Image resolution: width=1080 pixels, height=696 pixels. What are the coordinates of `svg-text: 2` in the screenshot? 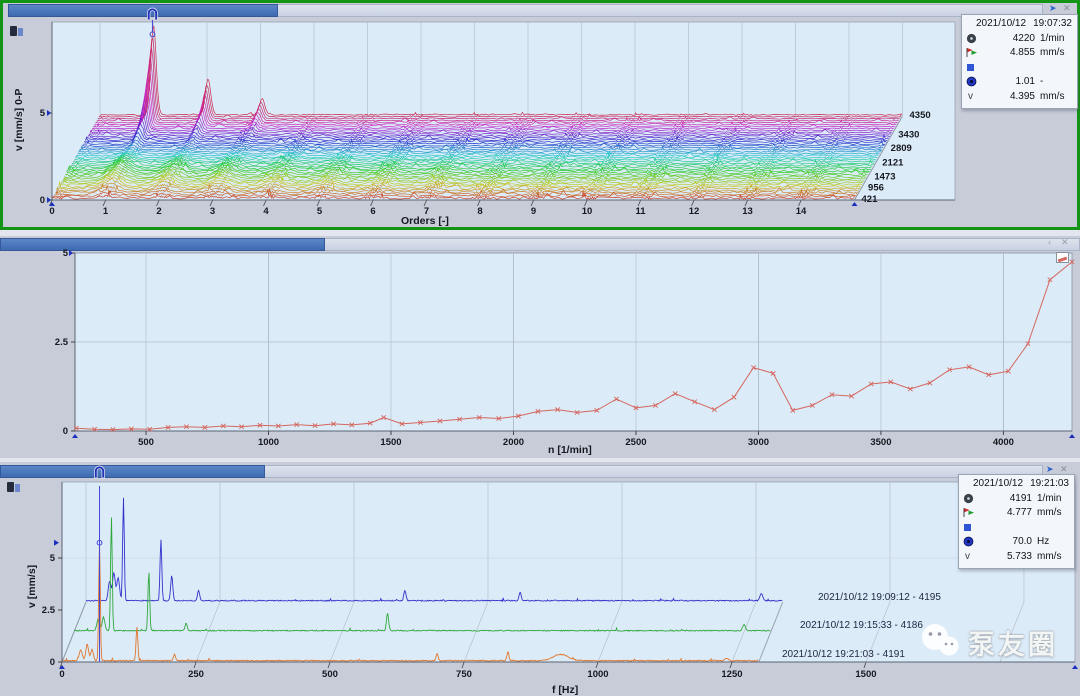 It's located at (158, 211).